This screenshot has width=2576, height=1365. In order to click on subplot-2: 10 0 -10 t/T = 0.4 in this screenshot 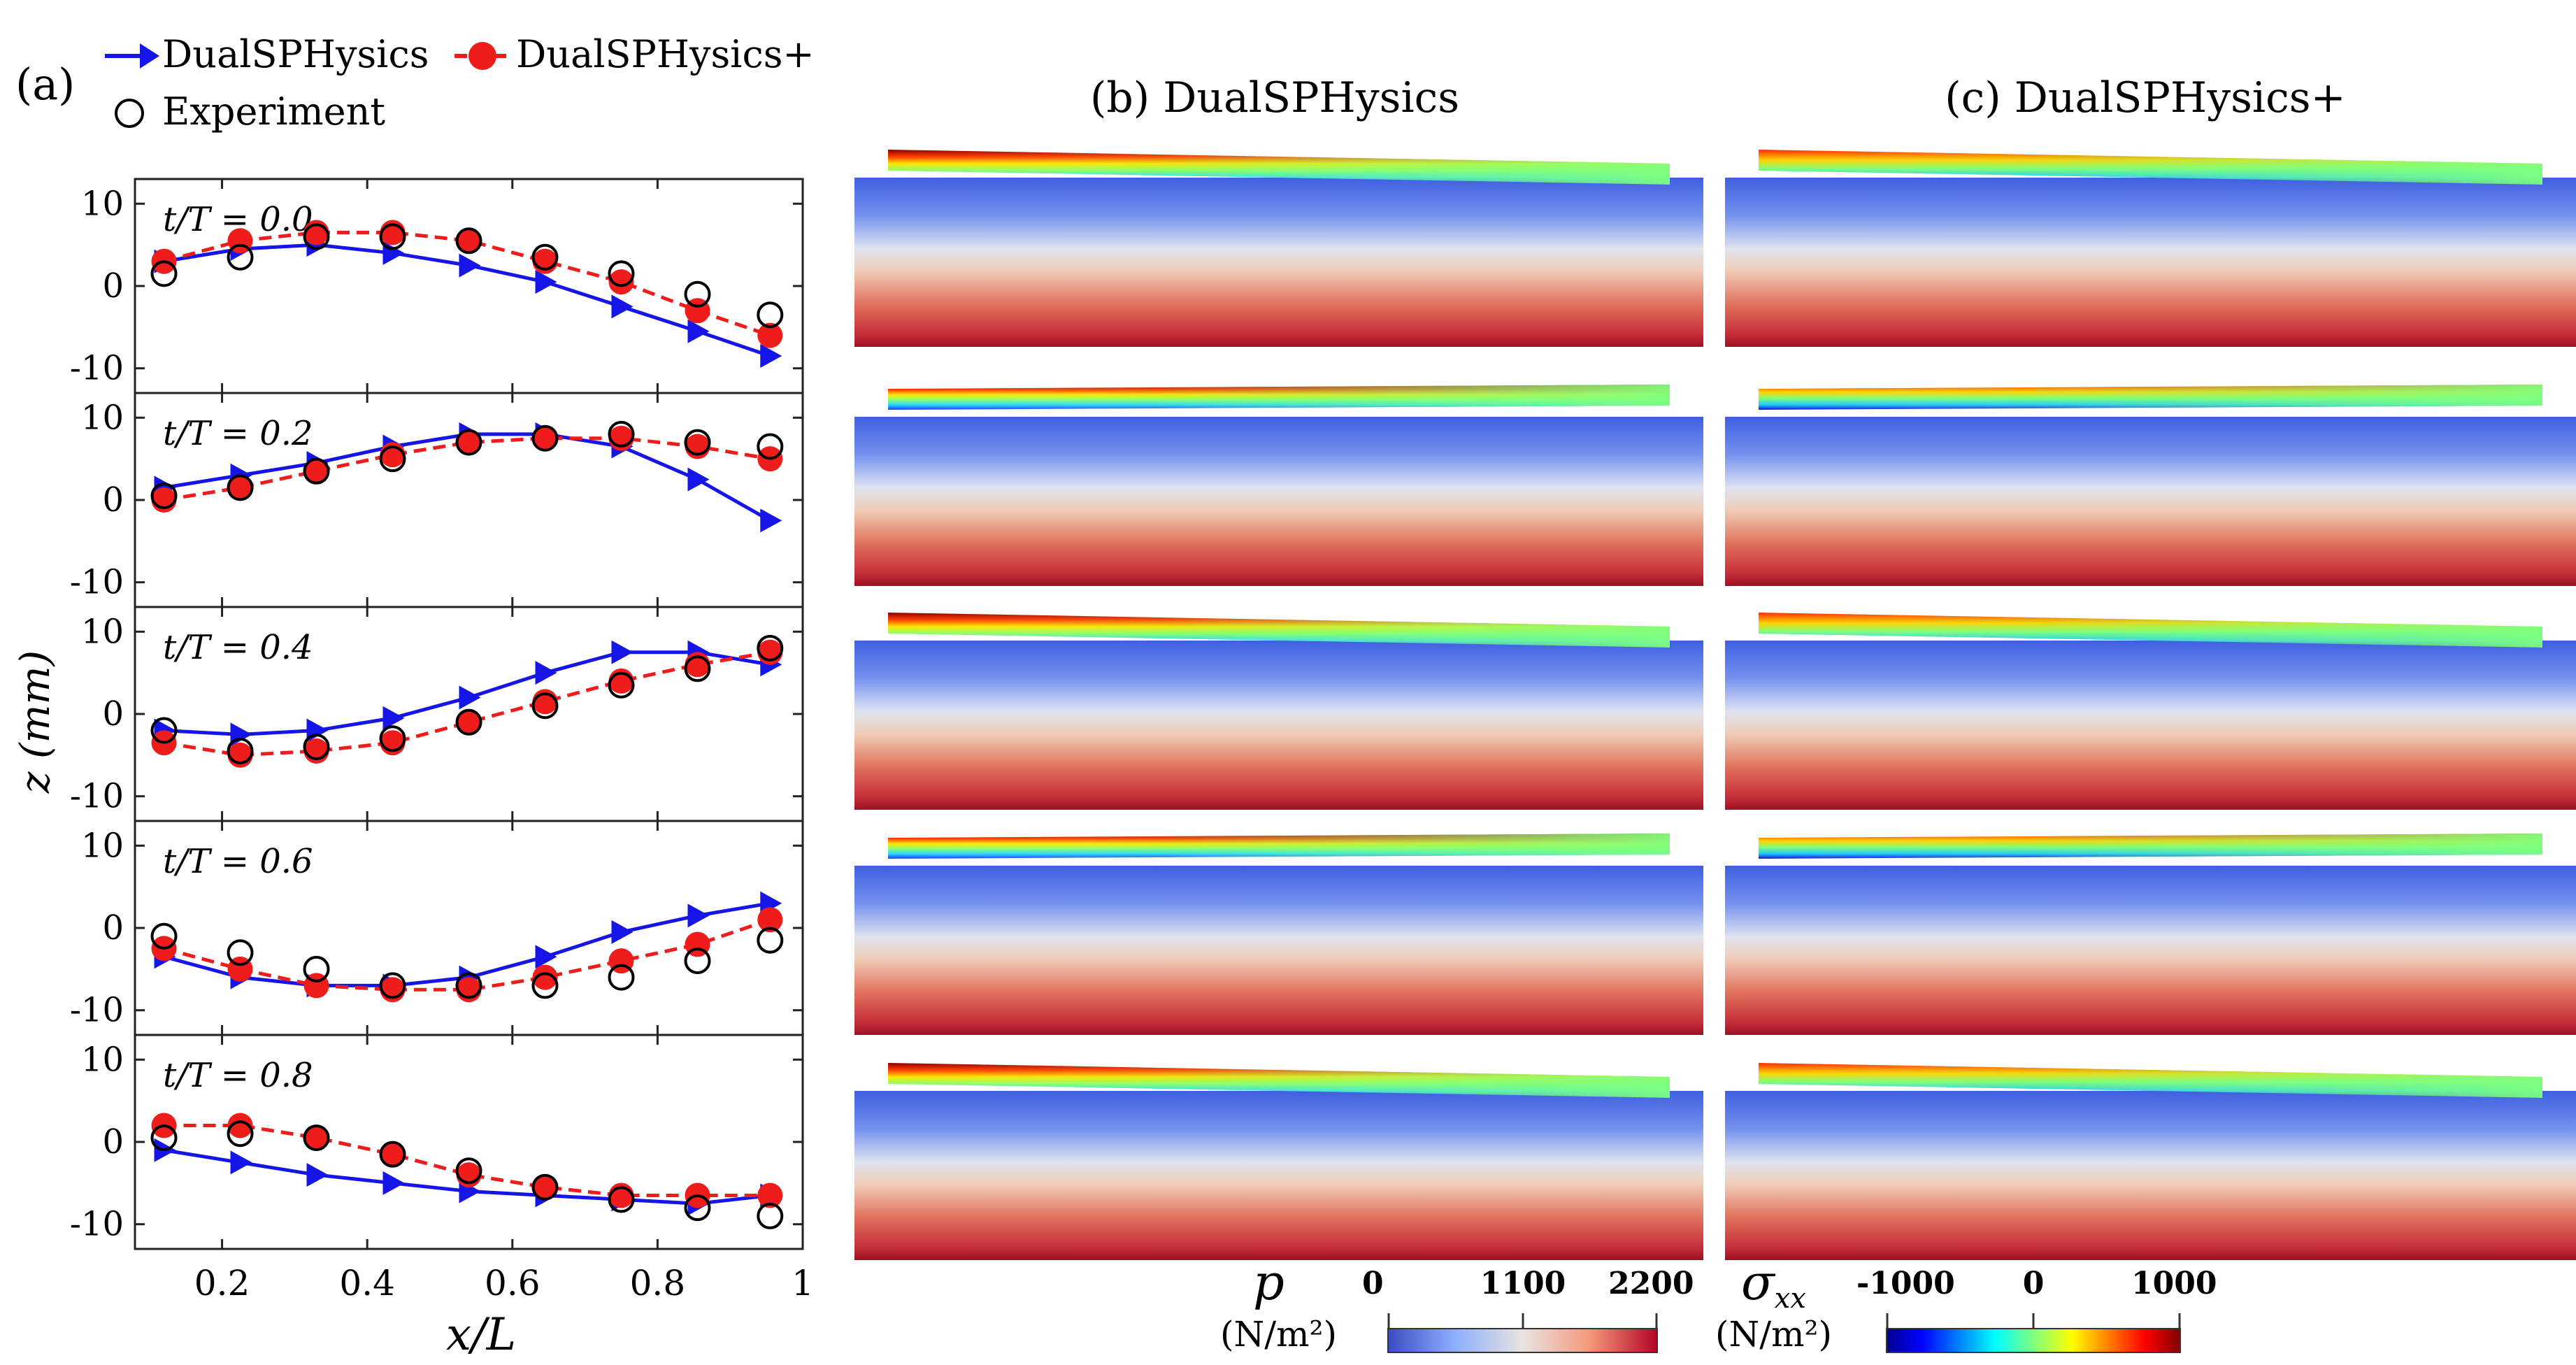, I will do `click(437, 714)`.